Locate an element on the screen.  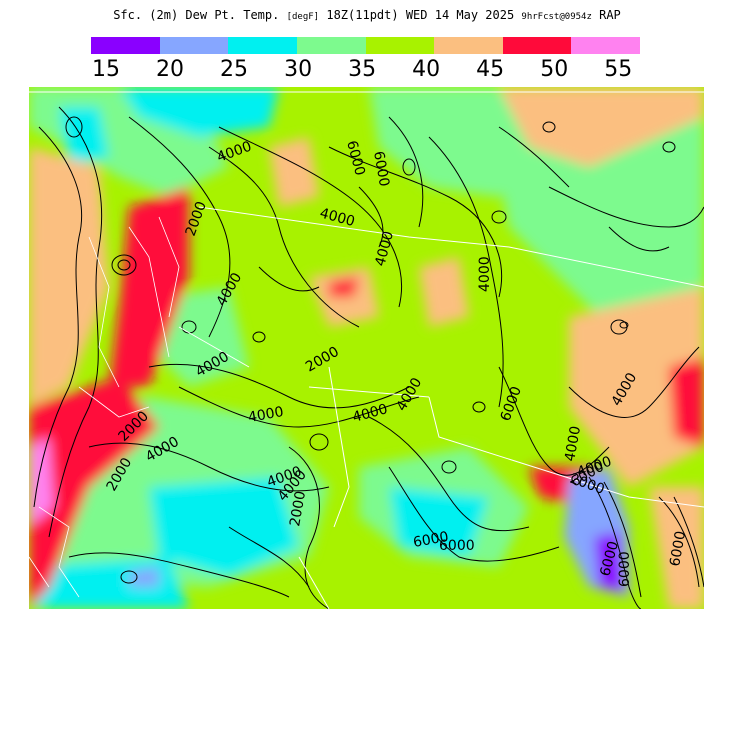
county-lines is located at coordinates (104, 407).